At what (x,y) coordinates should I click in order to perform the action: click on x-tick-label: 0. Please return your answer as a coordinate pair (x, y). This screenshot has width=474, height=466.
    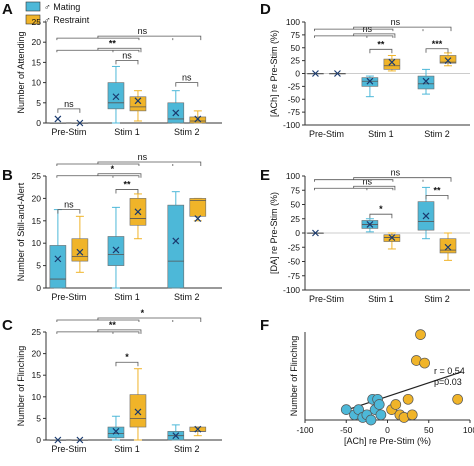
    Looking at the image, I should click on (387, 430).